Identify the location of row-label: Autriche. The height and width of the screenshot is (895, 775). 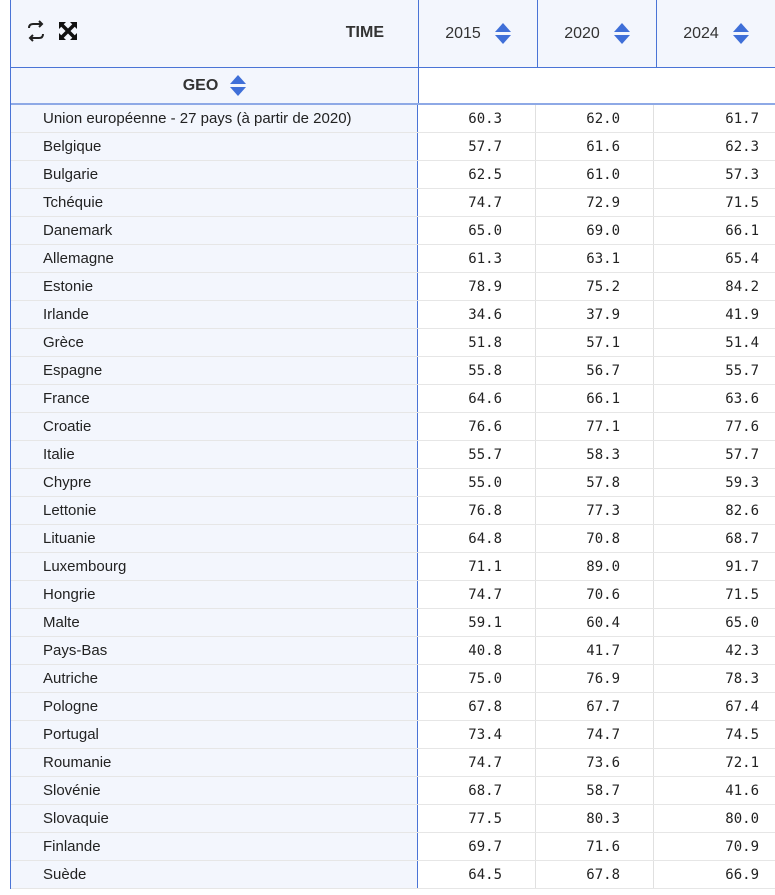
(214, 678).